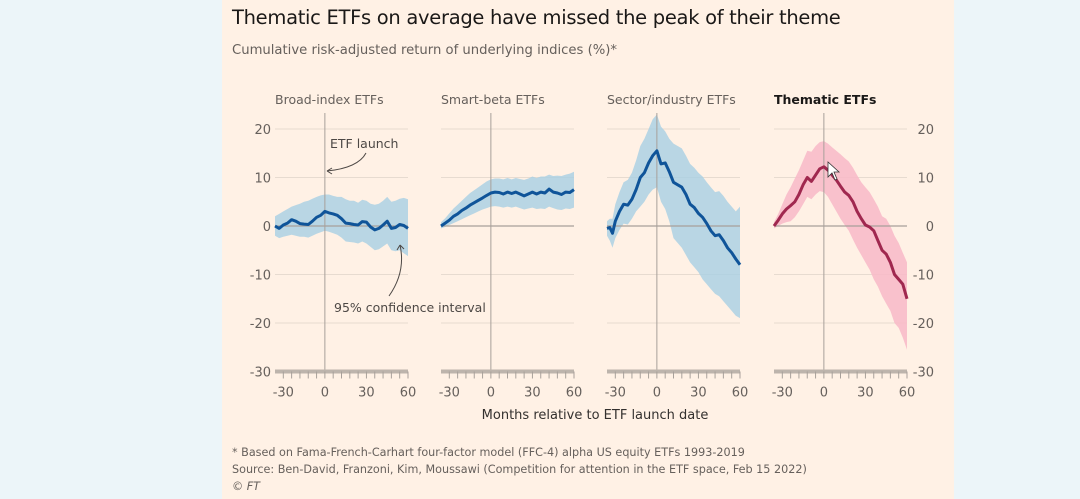 This screenshot has width=1080, height=499. I want to click on panel-thematic-etfs: Thematic ETFs -30 0 30 60, so click(844, 246).